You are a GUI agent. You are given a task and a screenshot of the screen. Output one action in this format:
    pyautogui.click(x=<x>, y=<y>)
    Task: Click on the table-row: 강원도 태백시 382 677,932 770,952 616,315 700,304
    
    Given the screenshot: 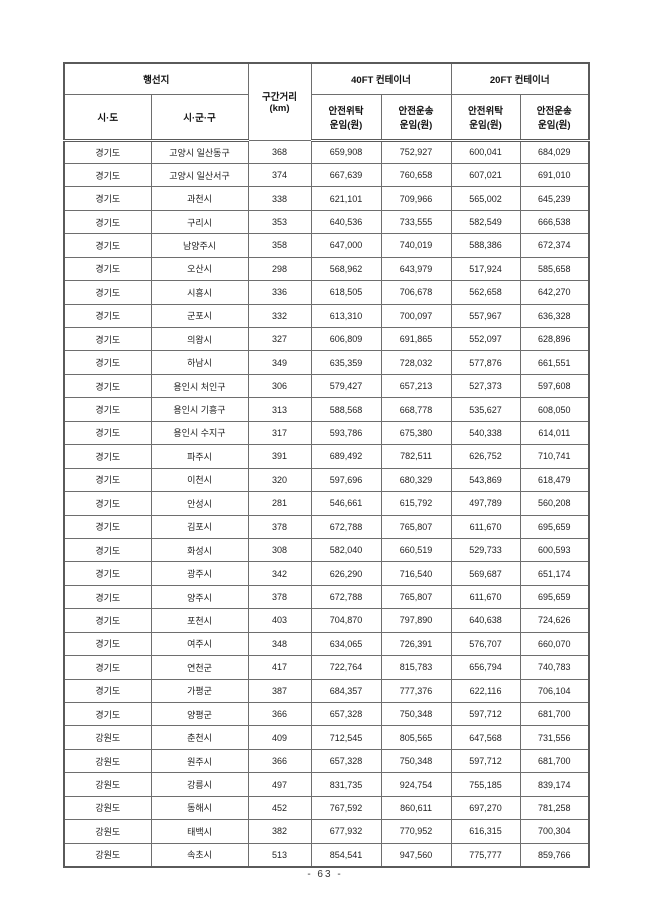 What is the action you would take?
    pyautogui.click(x=326, y=831)
    